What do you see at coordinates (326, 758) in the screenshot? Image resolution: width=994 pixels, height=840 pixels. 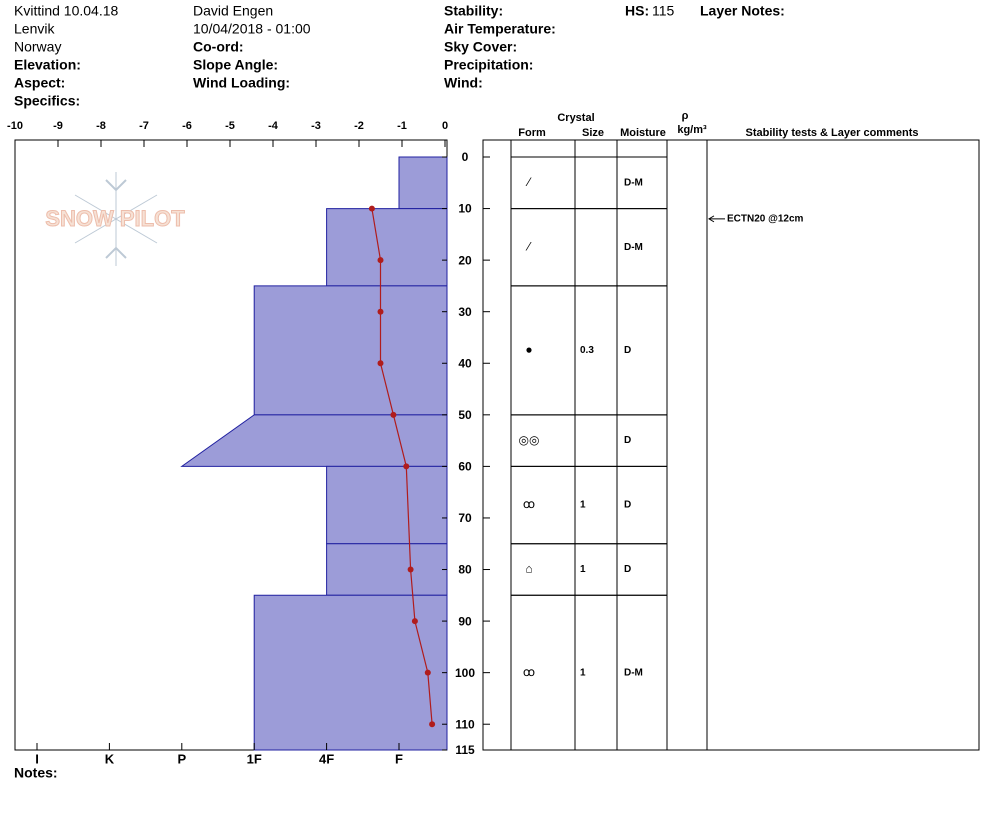 I see `hardness-label: 4F` at bounding box center [326, 758].